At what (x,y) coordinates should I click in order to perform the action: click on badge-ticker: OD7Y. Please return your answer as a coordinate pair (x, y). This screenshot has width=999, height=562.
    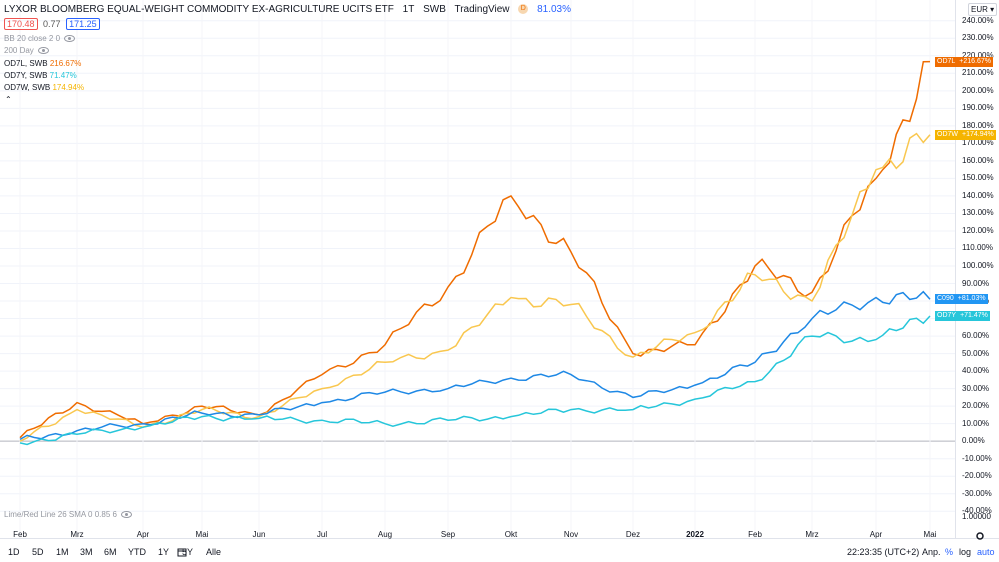
    Looking at the image, I should click on (947, 315).